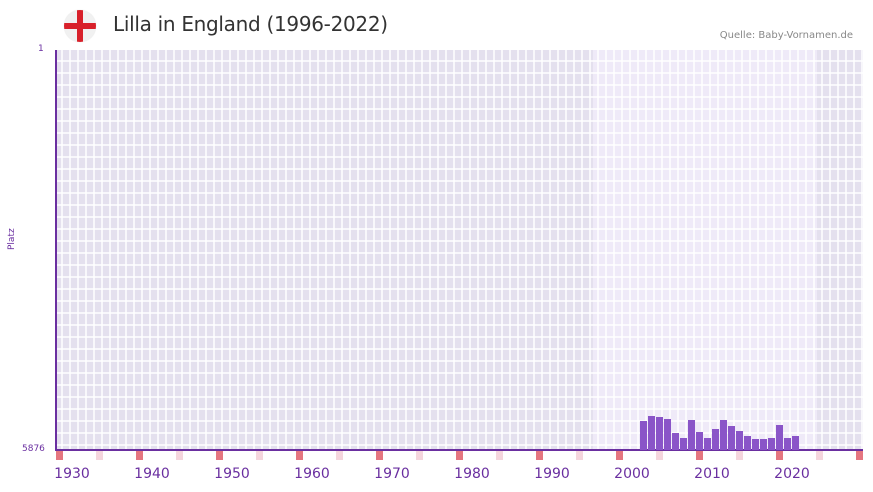 Image resolution: width=873 pixels, height=492 pixels. Describe the element at coordinates (643, 435) in the screenshot. I see `bar-2001` at that location.